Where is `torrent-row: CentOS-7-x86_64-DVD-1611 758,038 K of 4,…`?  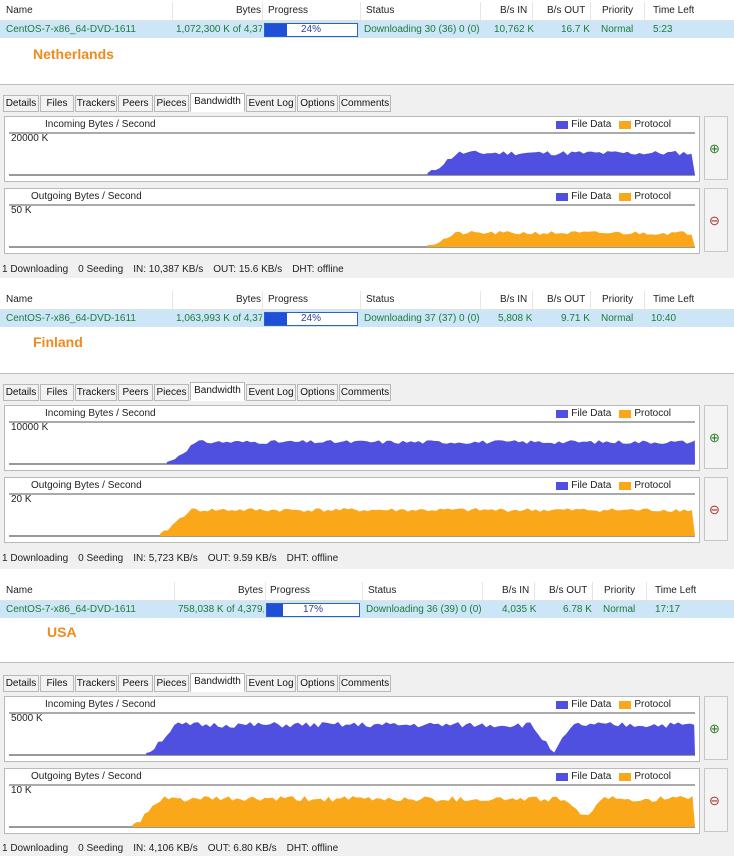
torrent-row: CentOS-7-x86_64-DVD-1611 758,038 K of 4,… is located at coordinates (367, 609).